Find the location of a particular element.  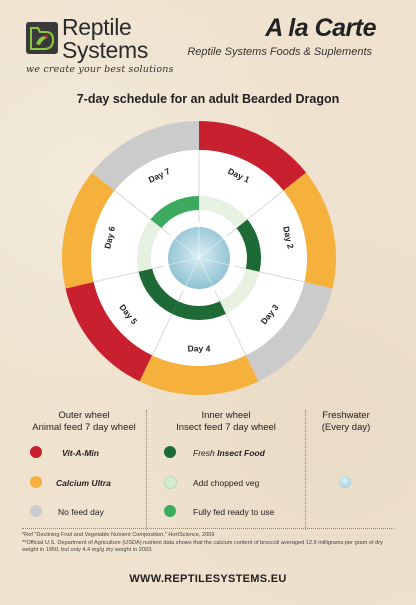

product-subtitle: Reptile Systems Foods & Suplements is located at coordinates (279, 52).